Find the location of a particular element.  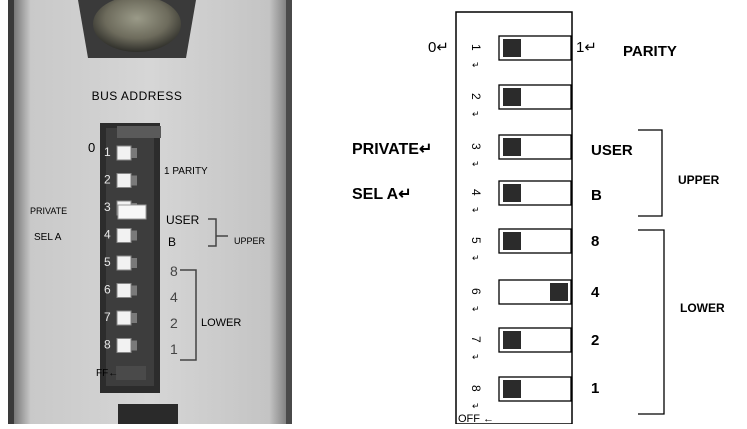

switch-number: 3 is located at coordinates (476, 146).